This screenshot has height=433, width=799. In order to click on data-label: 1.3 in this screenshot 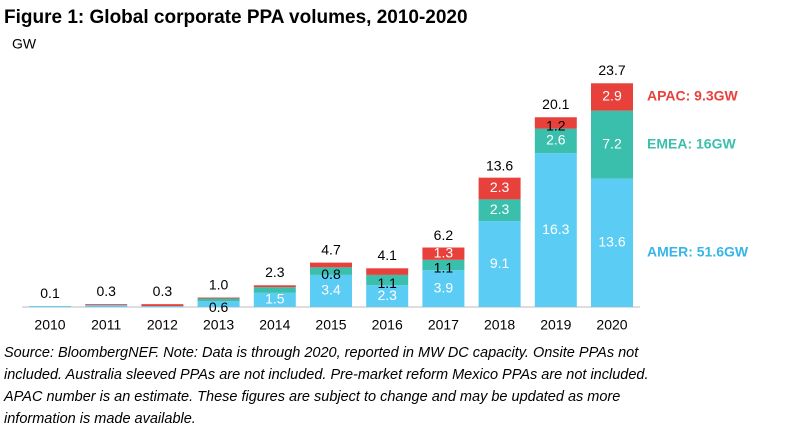, I will do `click(444, 252)`.